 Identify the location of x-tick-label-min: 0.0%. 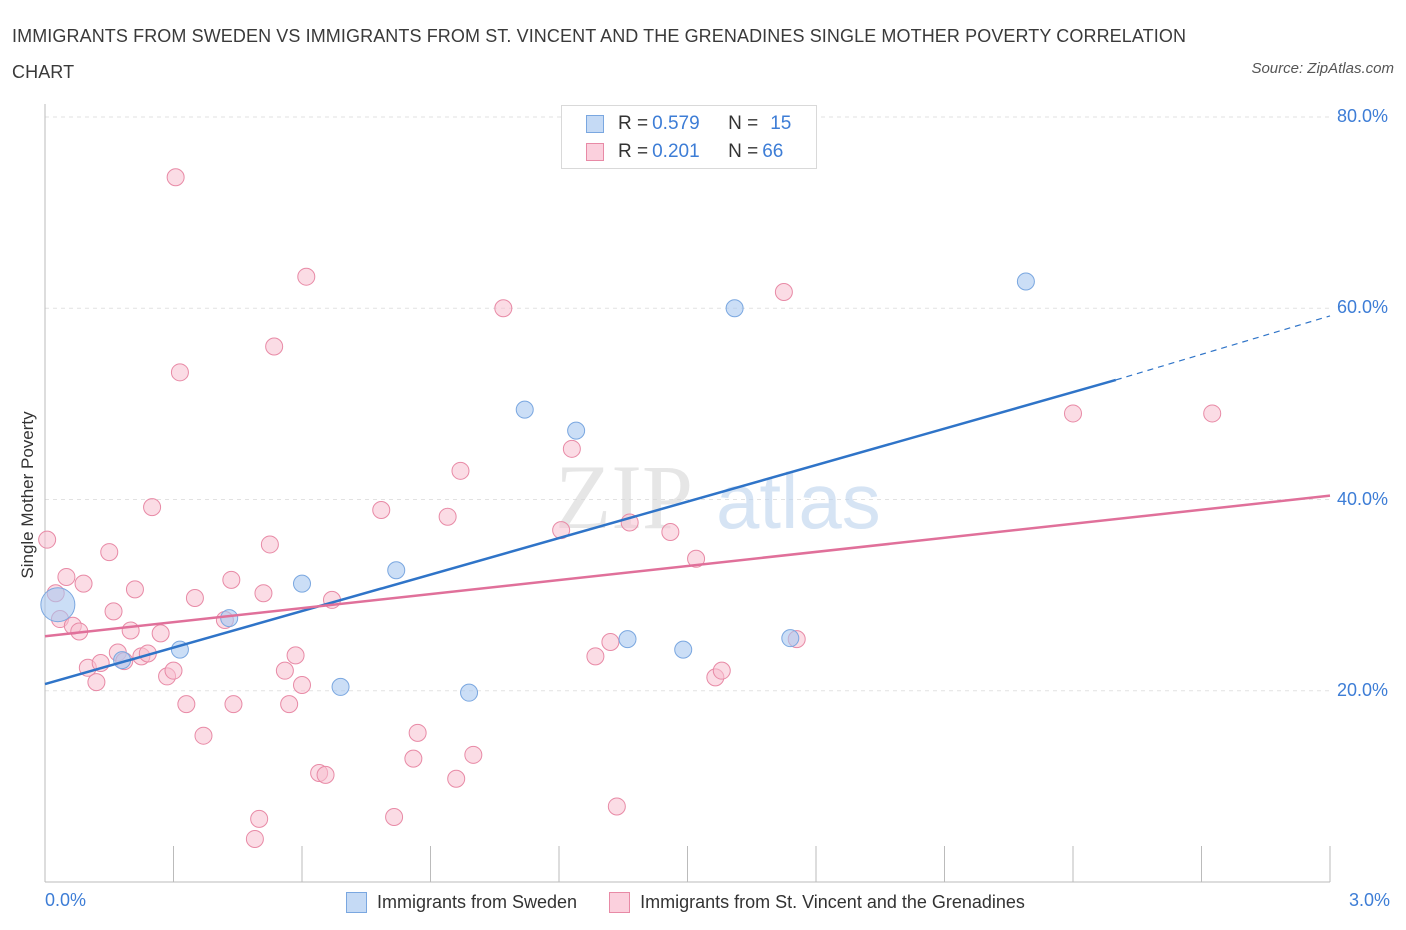
(66, 900).